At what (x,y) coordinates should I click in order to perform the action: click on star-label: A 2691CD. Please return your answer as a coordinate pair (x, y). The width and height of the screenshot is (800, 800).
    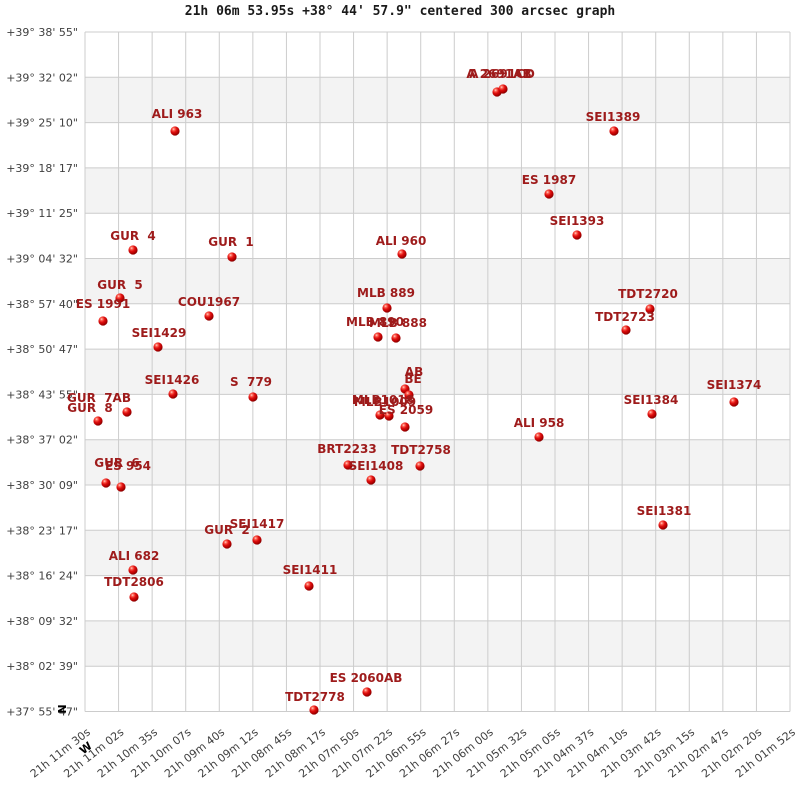
    Looking at the image, I should click on (502, 74).